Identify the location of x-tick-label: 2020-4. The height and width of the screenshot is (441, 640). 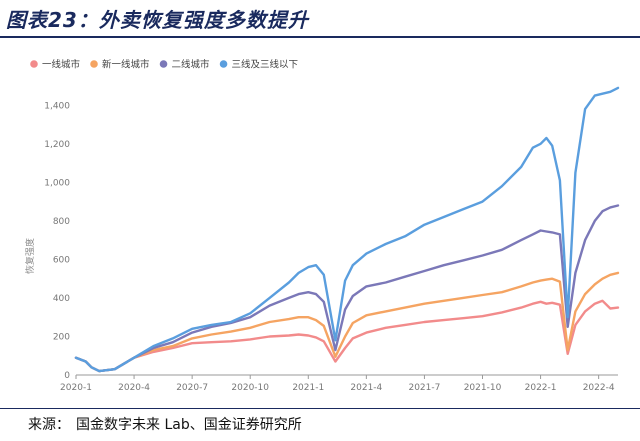
(134, 388).